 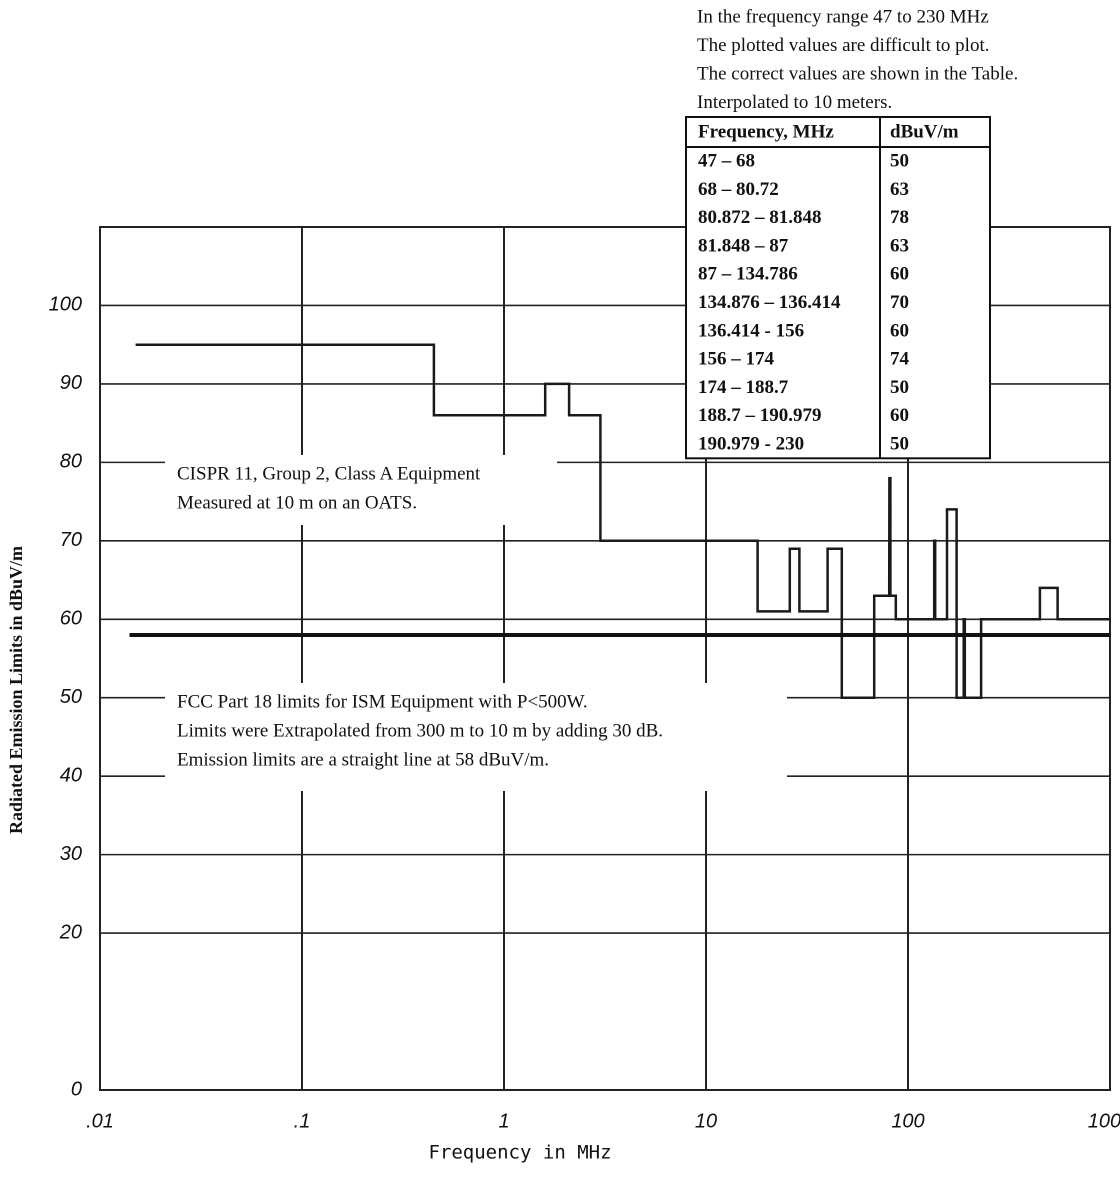 What do you see at coordinates (900, 359) in the screenshot?
I see `table-cell: 74` at bounding box center [900, 359].